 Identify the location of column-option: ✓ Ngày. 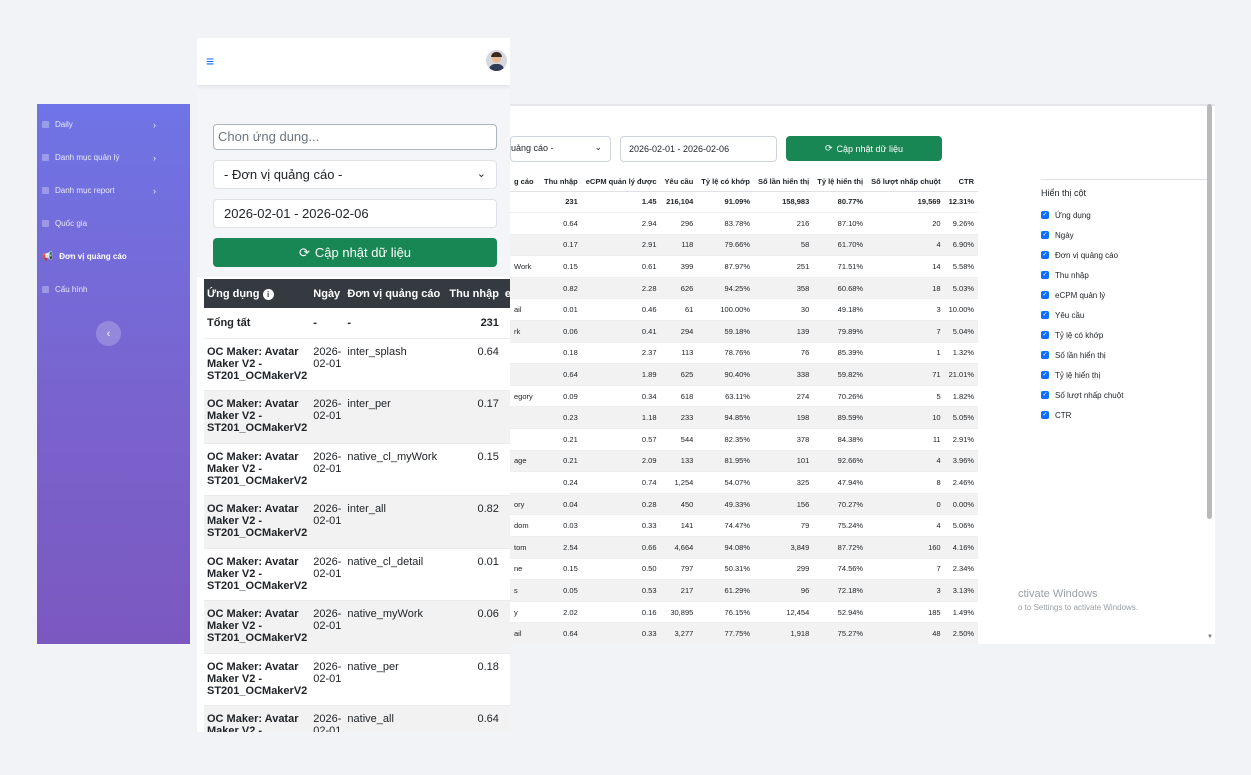
(1126, 235).